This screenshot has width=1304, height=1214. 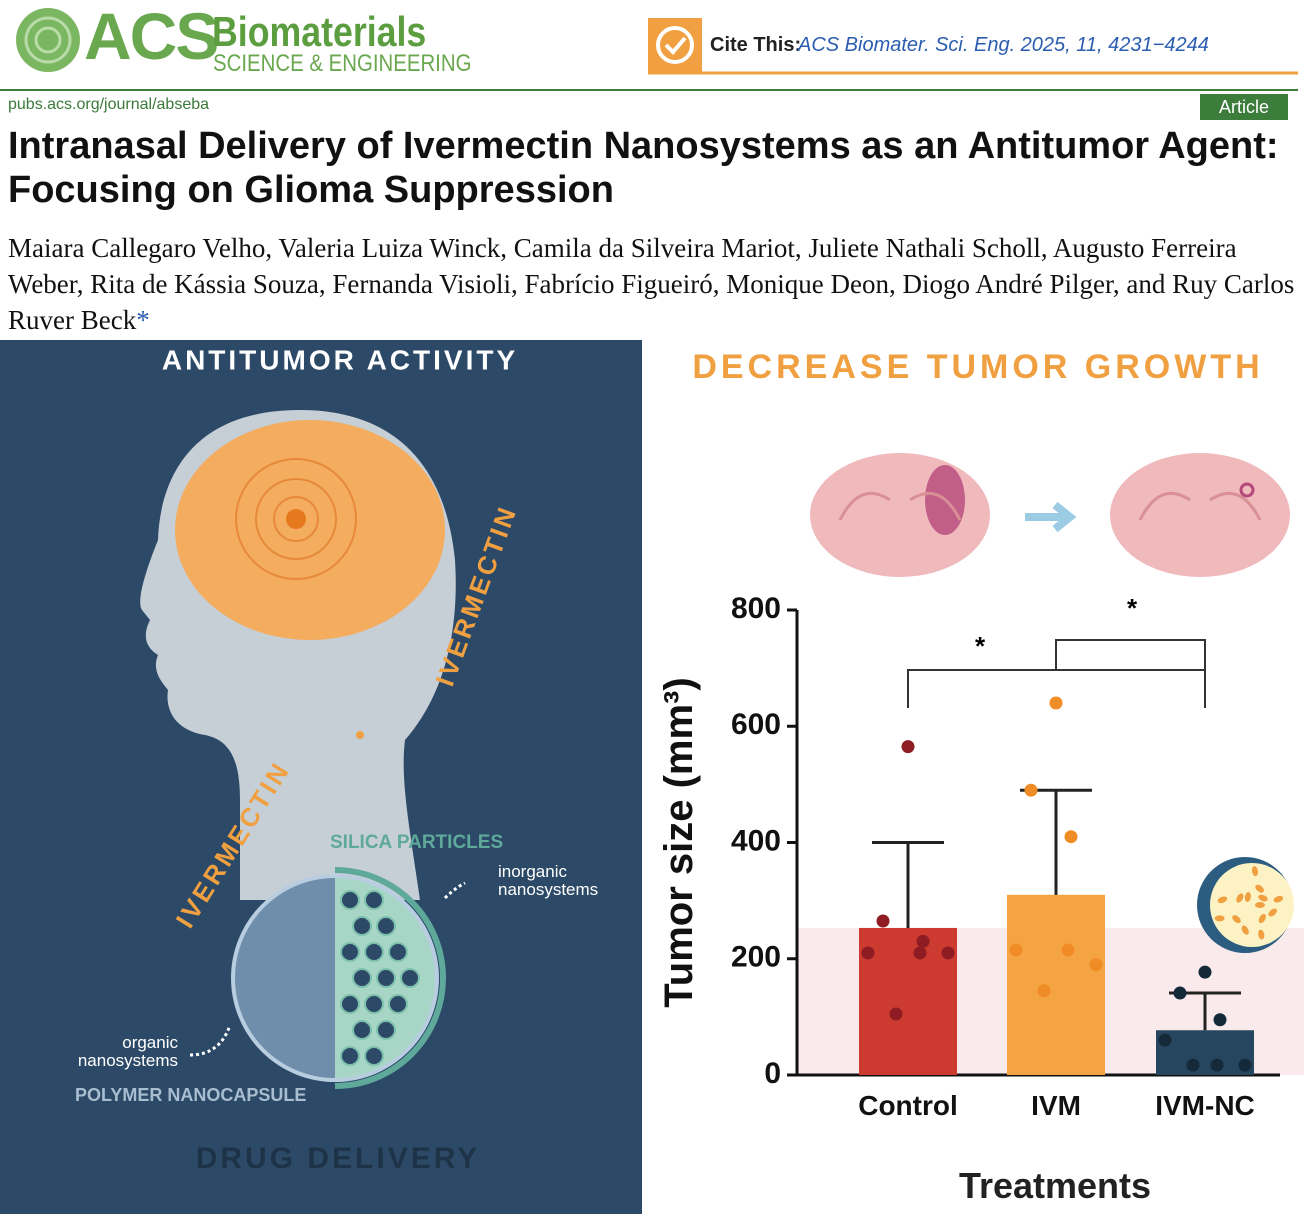 I want to click on drug-dot, so click(x=360, y=735).